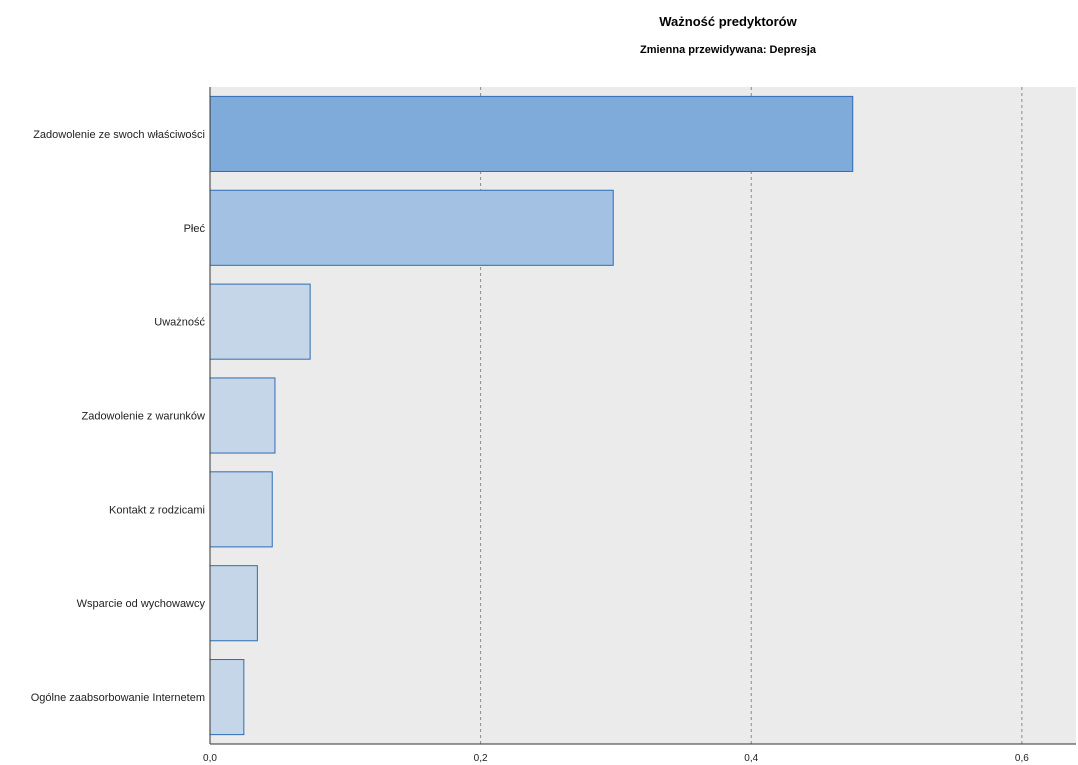 This screenshot has width=1078, height=765. Describe the element at coordinates (616, 758) in the screenshot. I see `x-tick-labels: 0,0 0,2 0,4 0,6` at that location.